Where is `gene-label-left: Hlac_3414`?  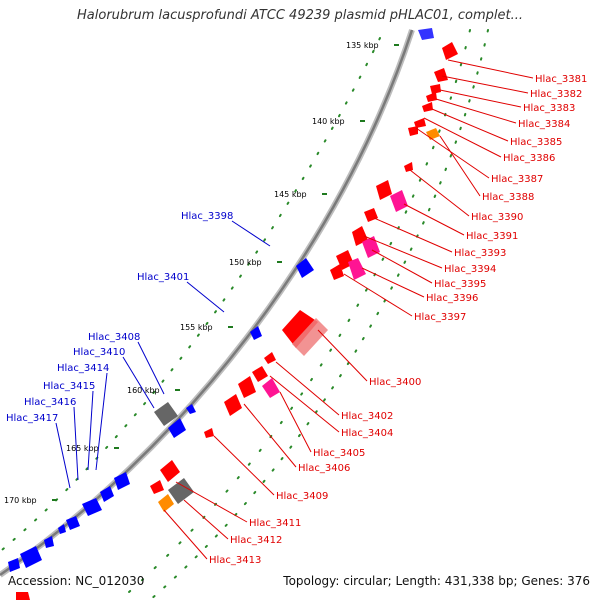
gene-label-left: Hlac_3414 is located at coordinates (83, 368).